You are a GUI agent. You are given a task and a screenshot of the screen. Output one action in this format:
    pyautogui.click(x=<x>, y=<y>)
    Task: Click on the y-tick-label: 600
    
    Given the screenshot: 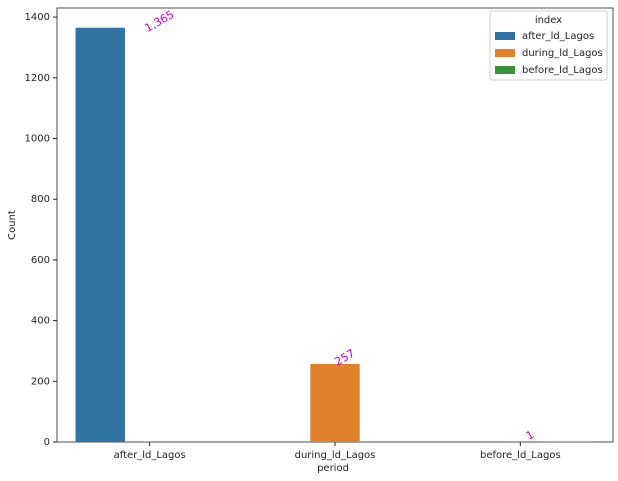 What is the action you would take?
    pyautogui.click(x=40, y=260)
    